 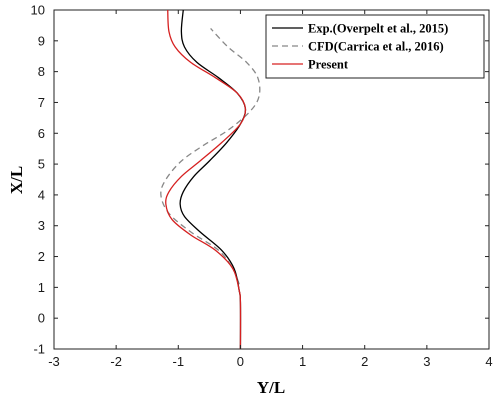 What do you see at coordinates (41, 287) in the screenshot?
I see `y-tick-label: 1` at bounding box center [41, 287].